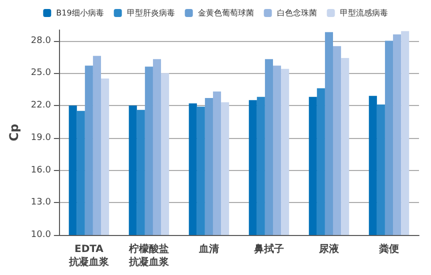 This screenshot has height=275, width=431. What do you see at coordinates (150, 13) in the screenshot?
I see `legend-label: 甲型肝炎病毒` at bounding box center [150, 13].